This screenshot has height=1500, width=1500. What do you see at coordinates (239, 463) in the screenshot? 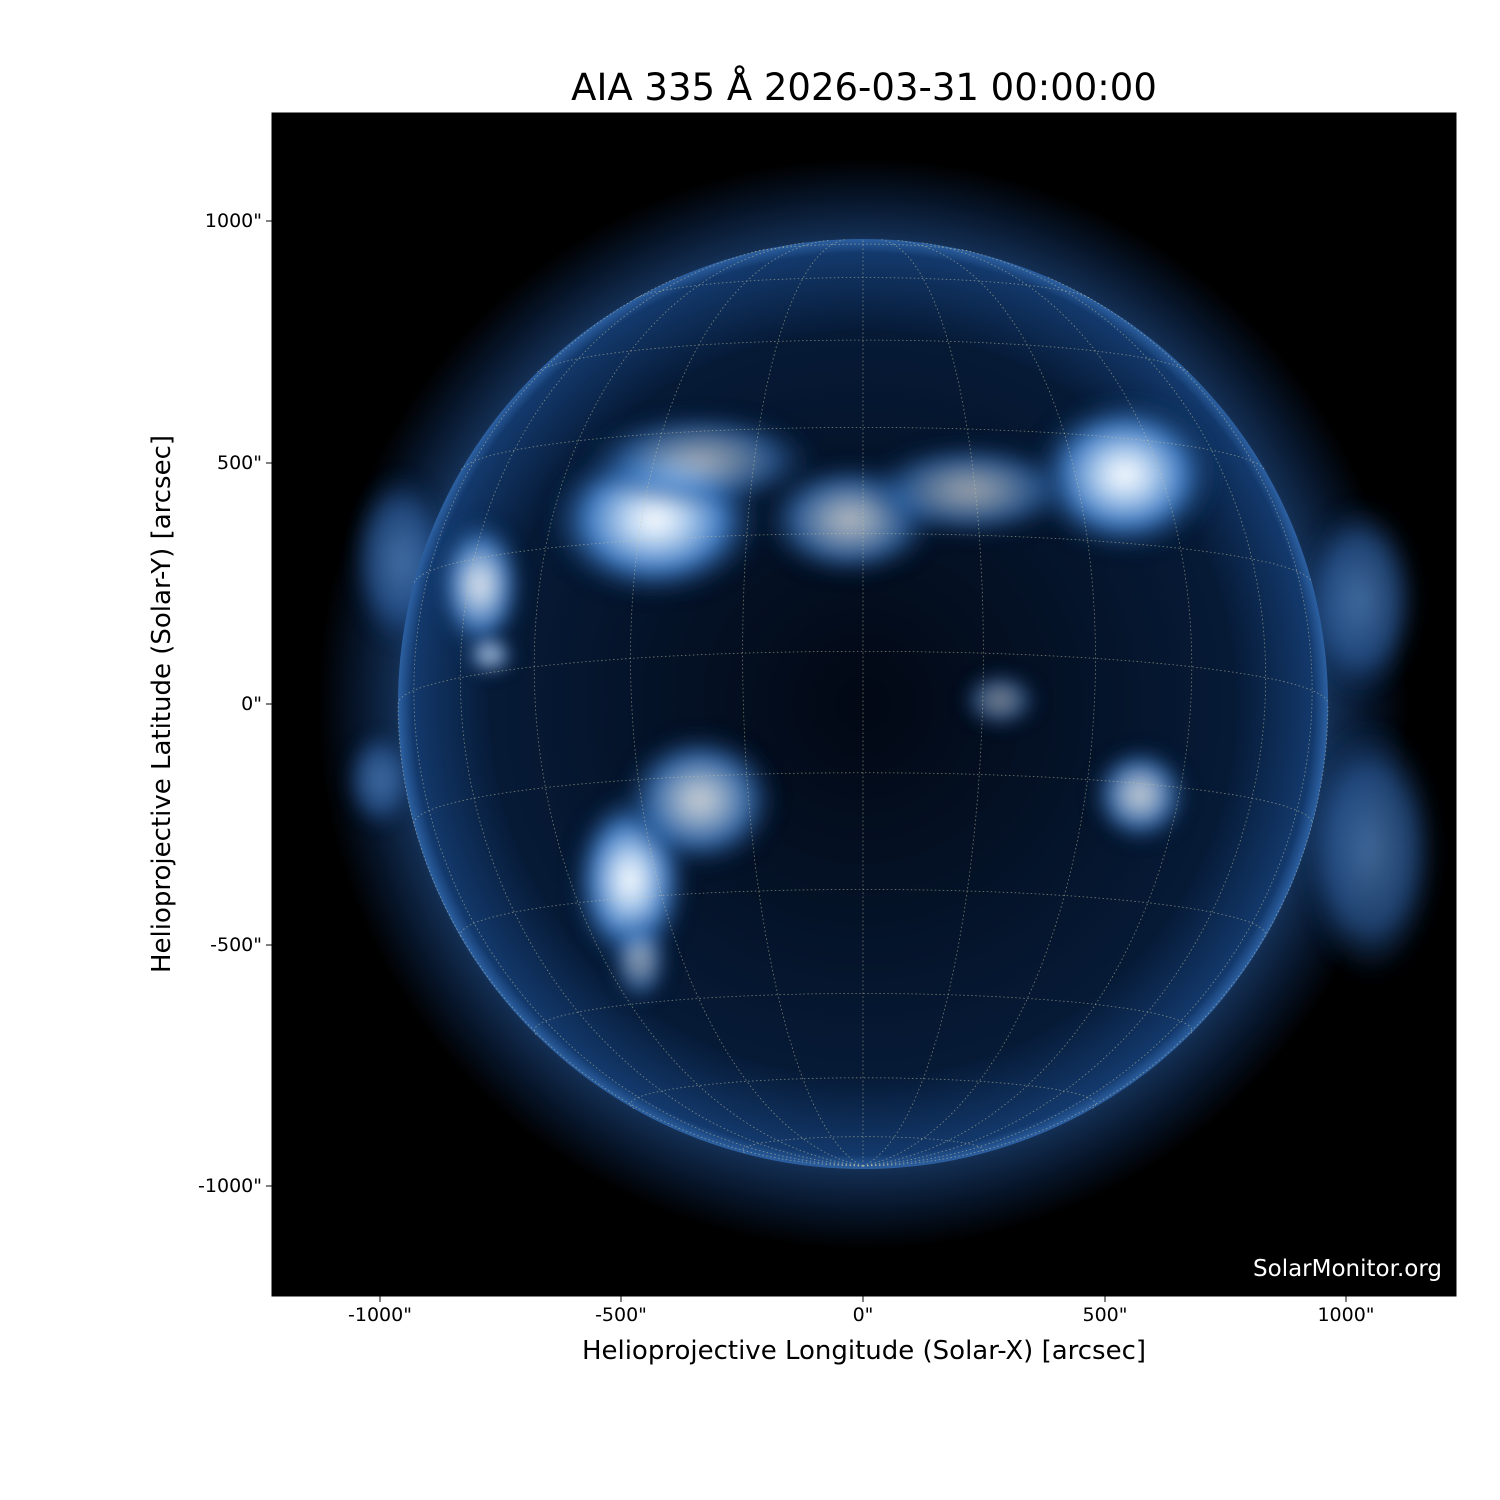
I see `y-tick-label: 500"` at bounding box center [239, 463].